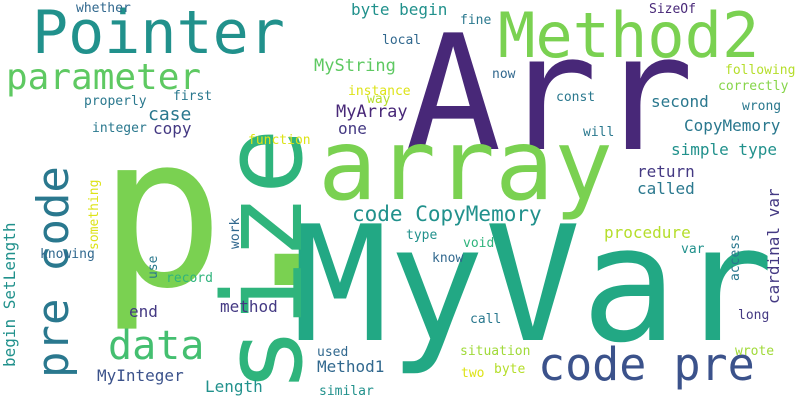 Image resolution: width=800 pixels, height=400 pixels. Describe the element at coordinates (760, 70) in the screenshot. I see `word-following: following` at that location.